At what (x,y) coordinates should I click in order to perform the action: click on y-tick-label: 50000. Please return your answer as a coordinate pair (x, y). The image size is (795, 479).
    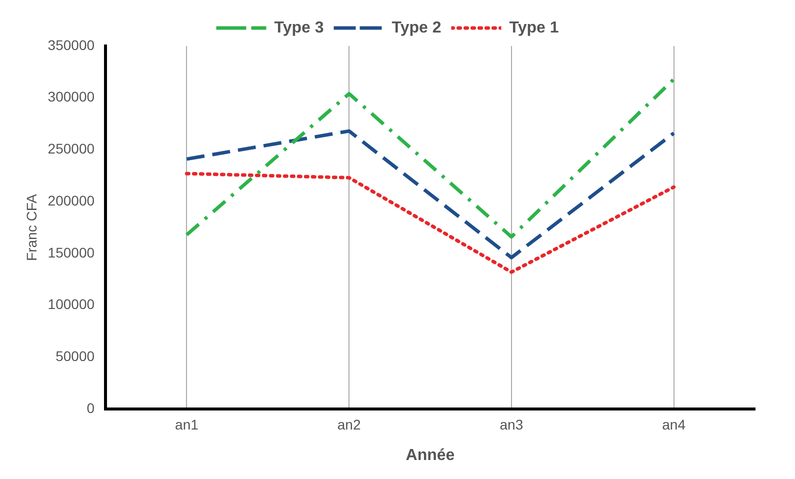
    Looking at the image, I should click on (75, 356).